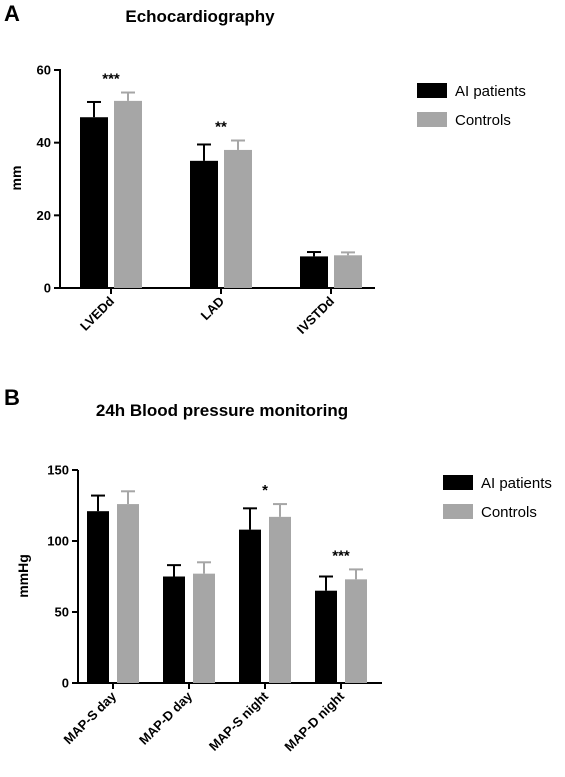  I want to click on x-tick-label: IVSTDd, so click(315, 314).